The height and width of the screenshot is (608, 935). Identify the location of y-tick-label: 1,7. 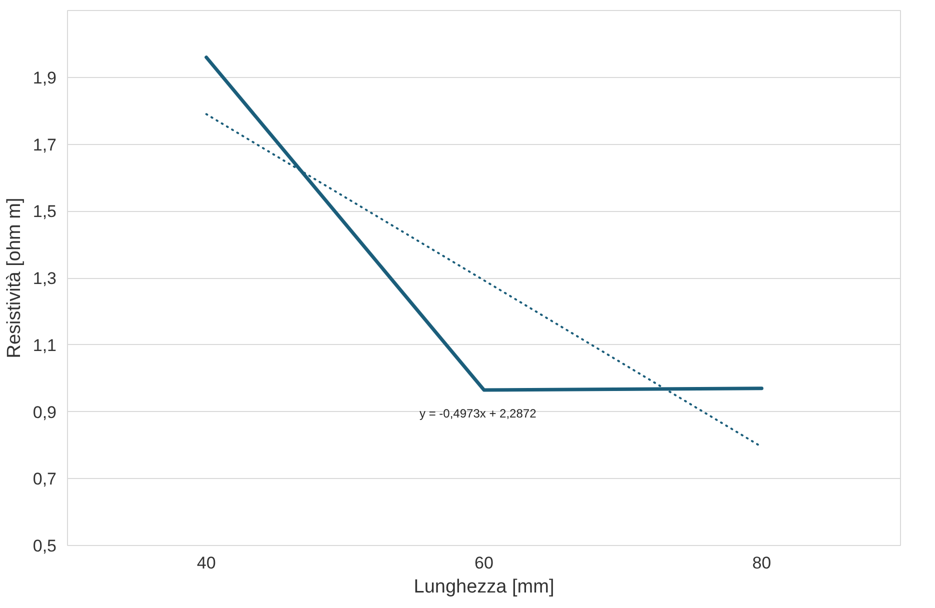
(44, 144).